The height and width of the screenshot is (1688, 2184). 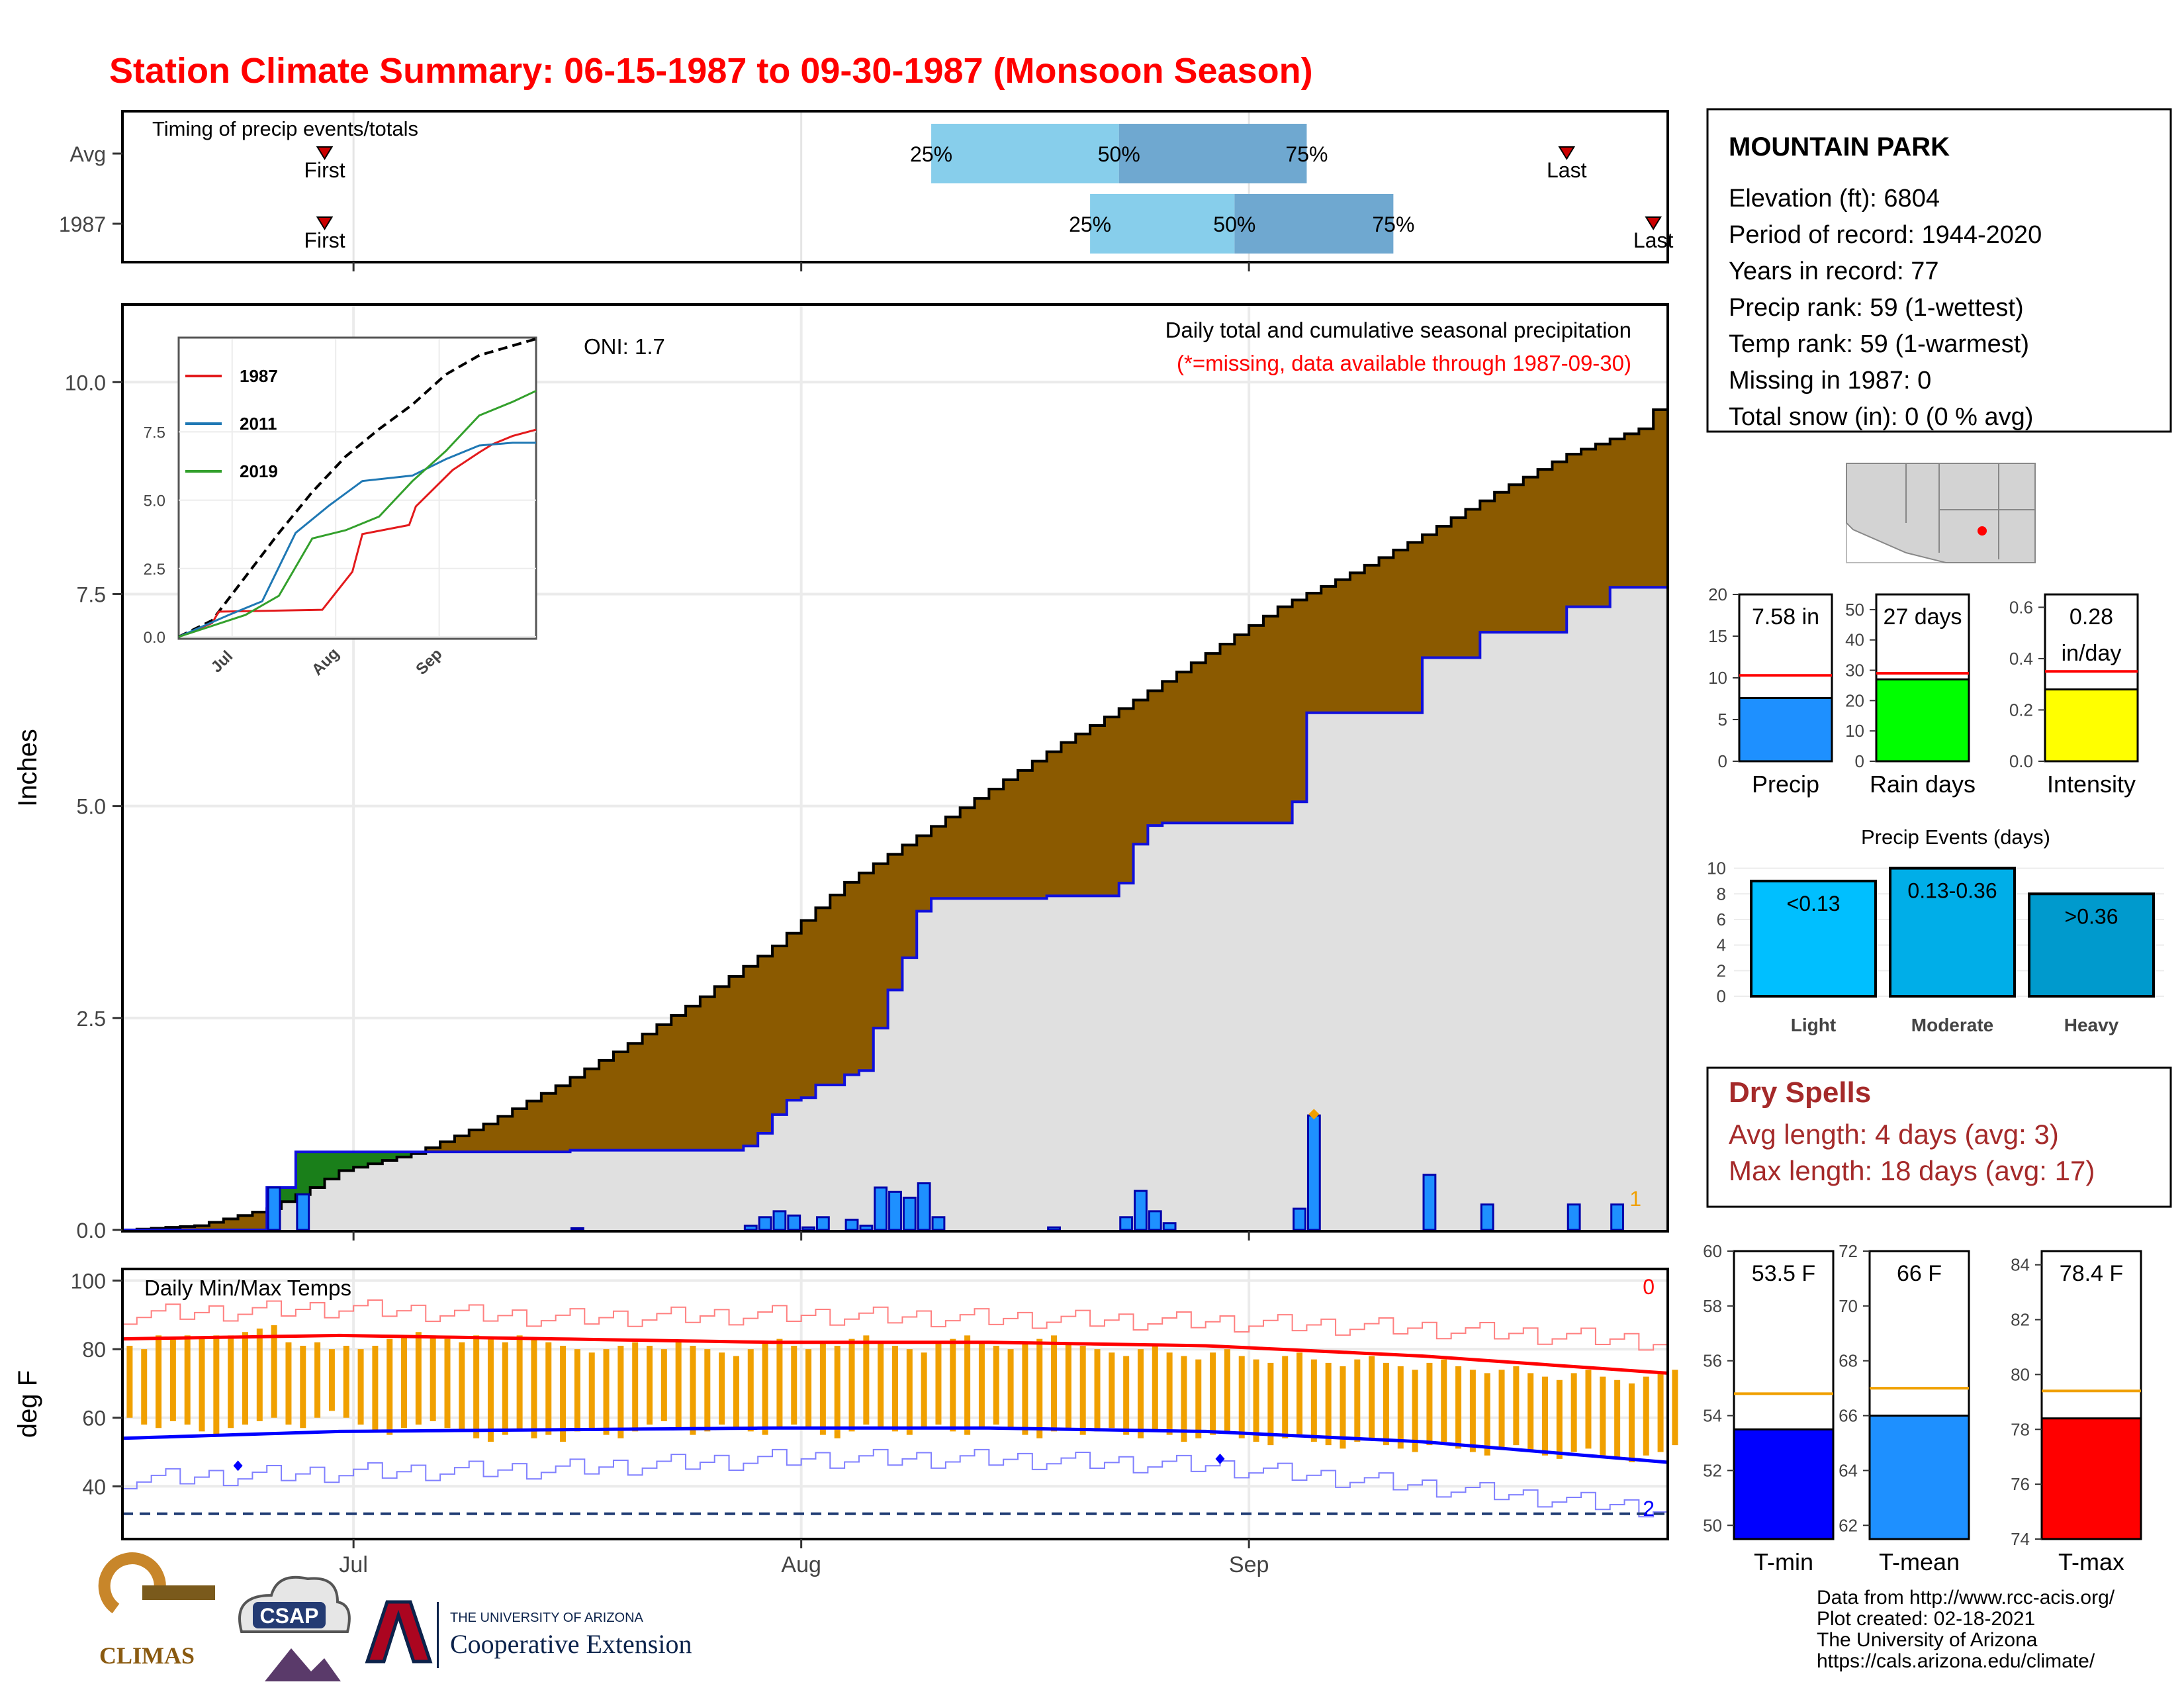 What do you see at coordinates (571, 1644) in the screenshot?
I see `ua-logo-big-text: Cooperative Extension` at bounding box center [571, 1644].